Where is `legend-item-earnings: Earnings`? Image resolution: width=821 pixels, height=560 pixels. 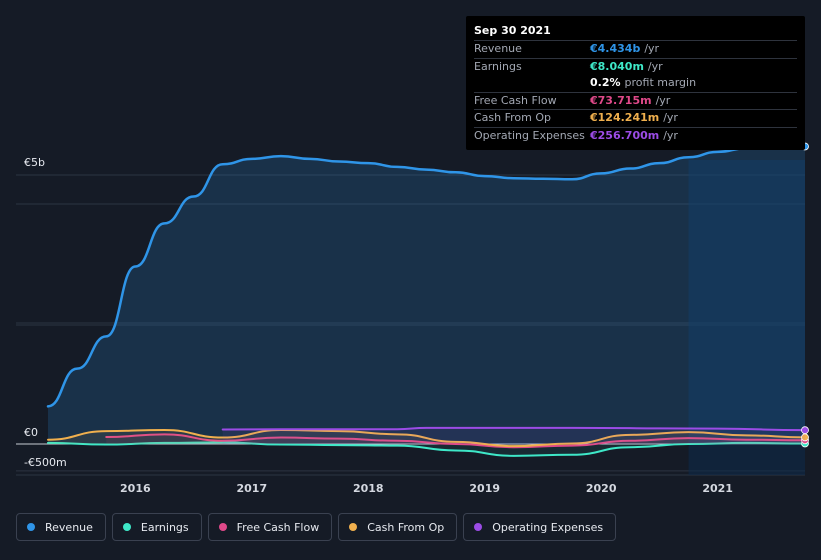
legend-item-earnings: Earnings is located at coordinates (156, 527).